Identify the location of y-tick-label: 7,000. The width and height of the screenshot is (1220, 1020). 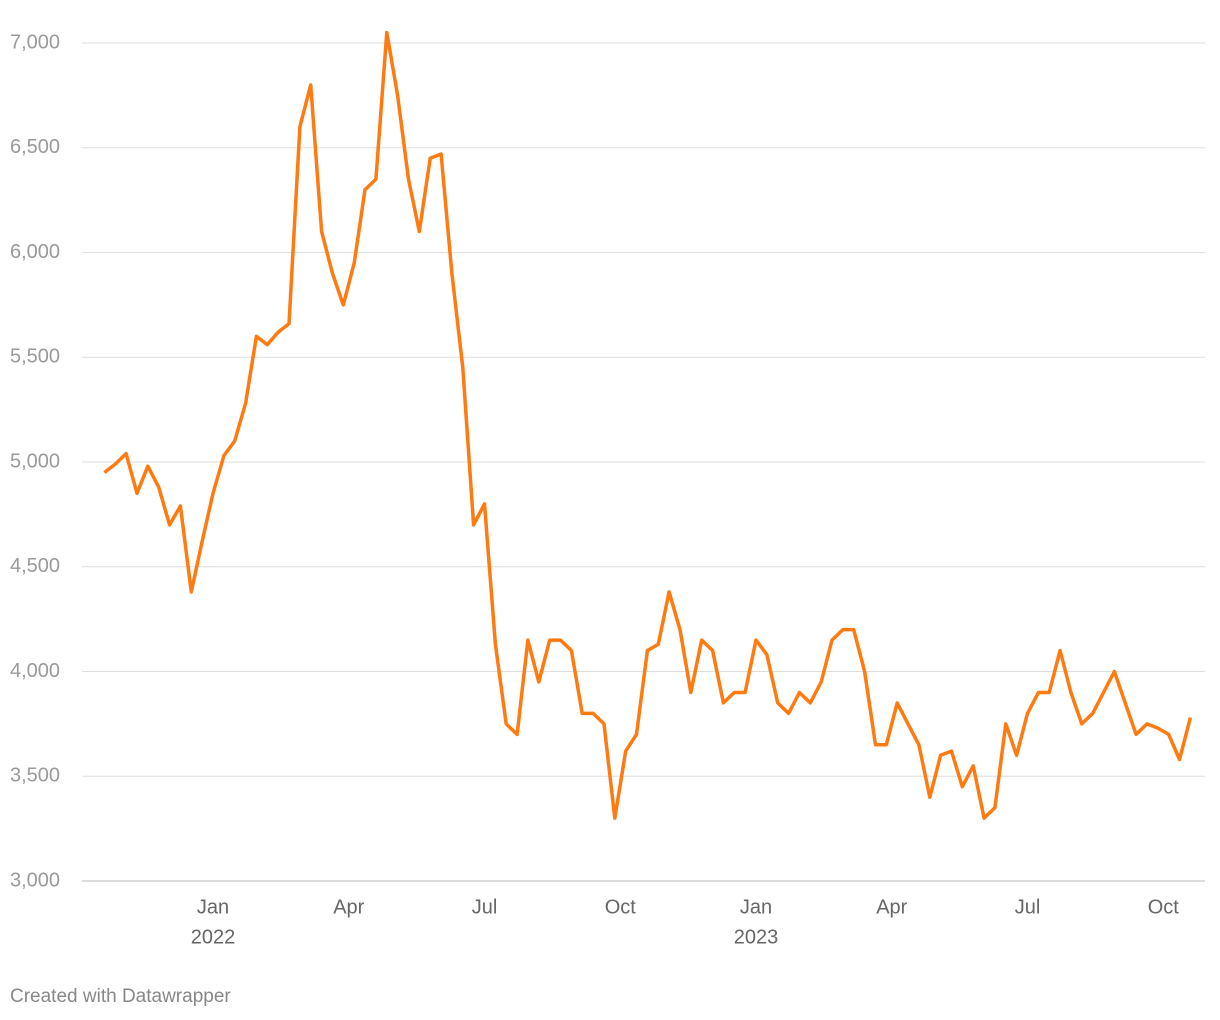
(35, 42).